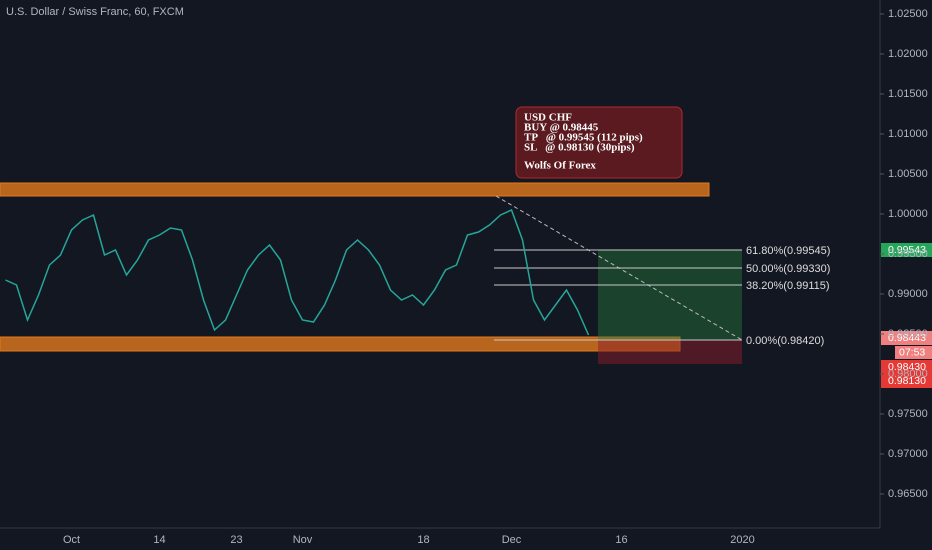 Image resolution: width=932 pixels, height=550 pixels. I want to click on price-tag: 0.98130, so click(907, 381).